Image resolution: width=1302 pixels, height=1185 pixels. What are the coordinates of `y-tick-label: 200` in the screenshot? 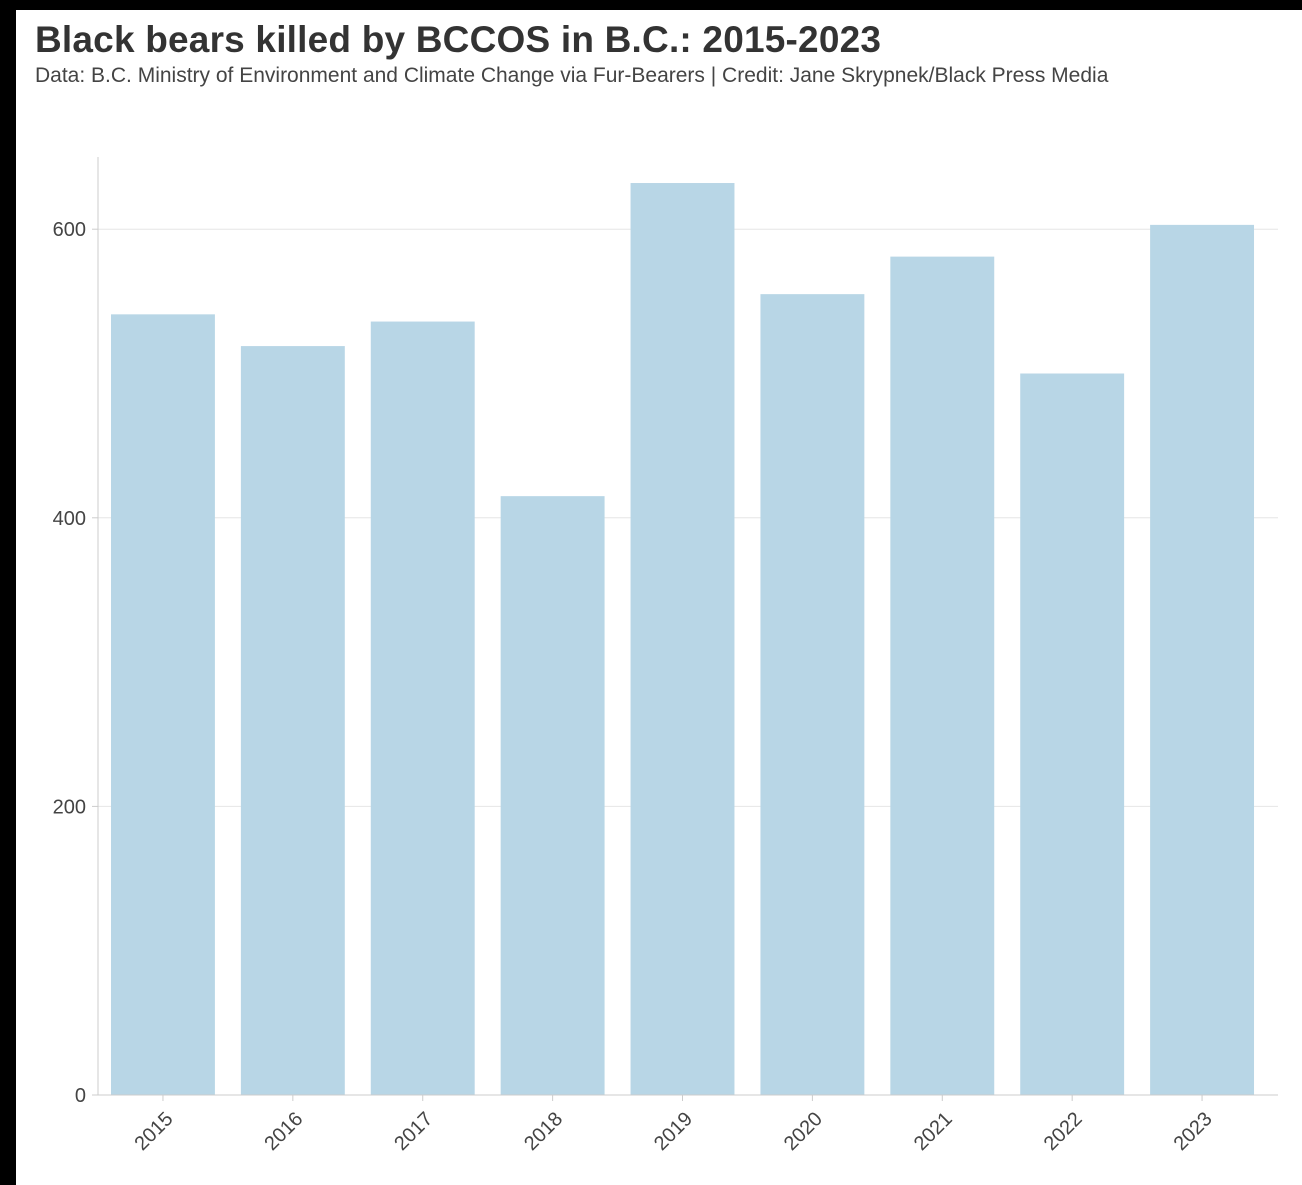 It's located at (69, 807).